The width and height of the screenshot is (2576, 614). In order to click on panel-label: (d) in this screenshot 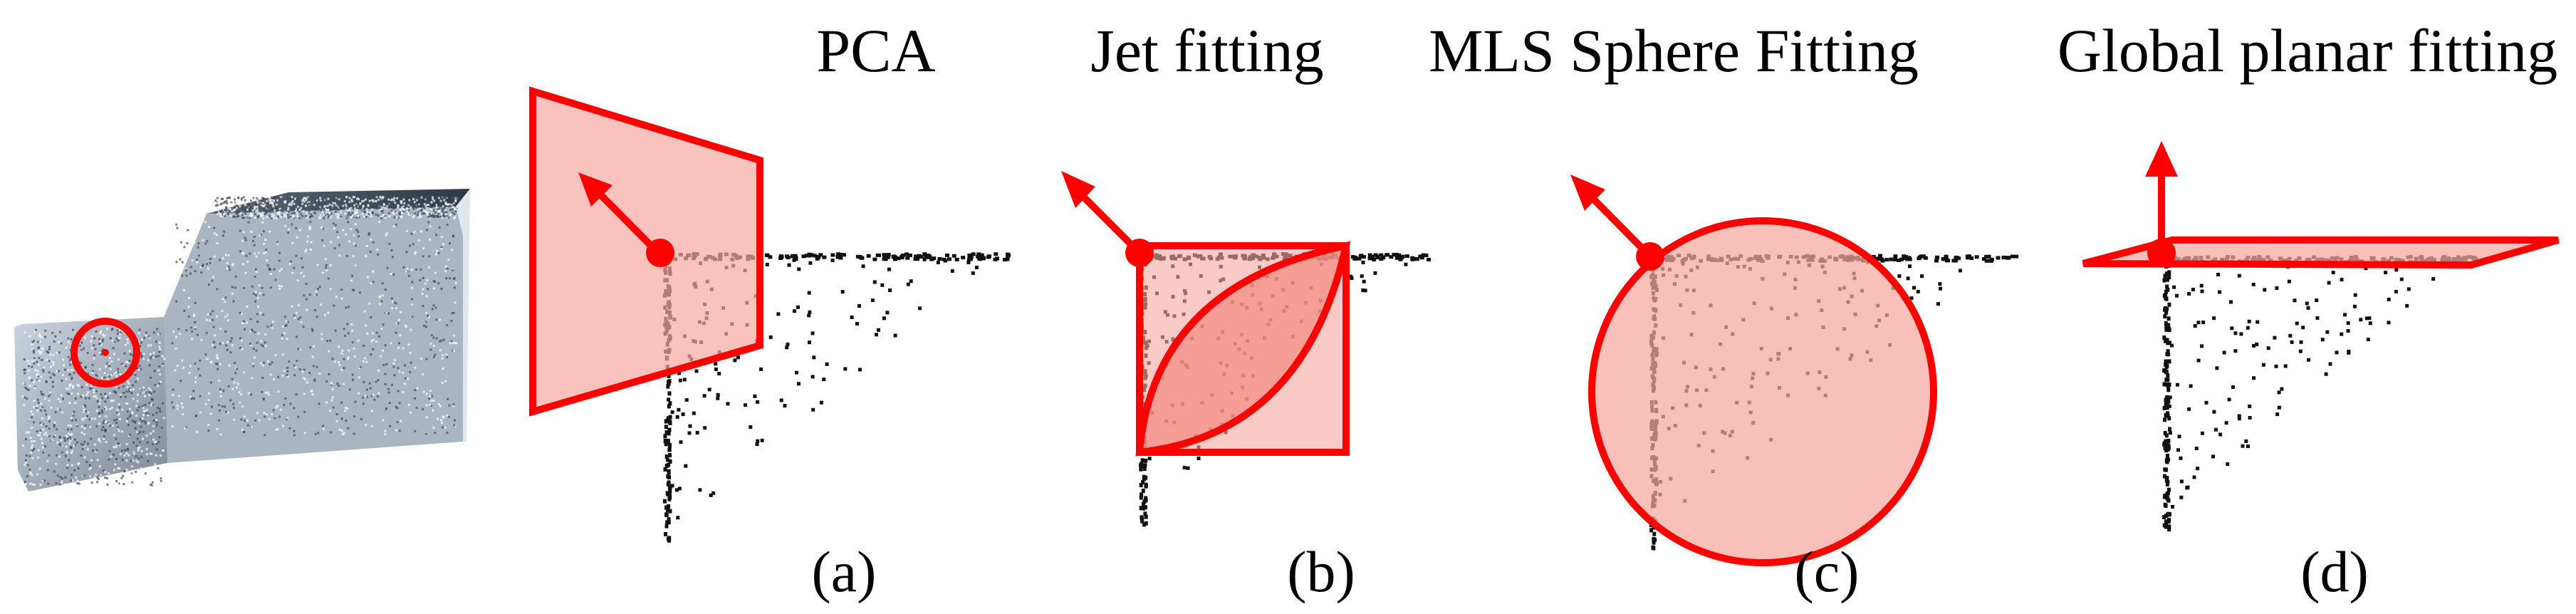, I will do `click(2334, 571)`.